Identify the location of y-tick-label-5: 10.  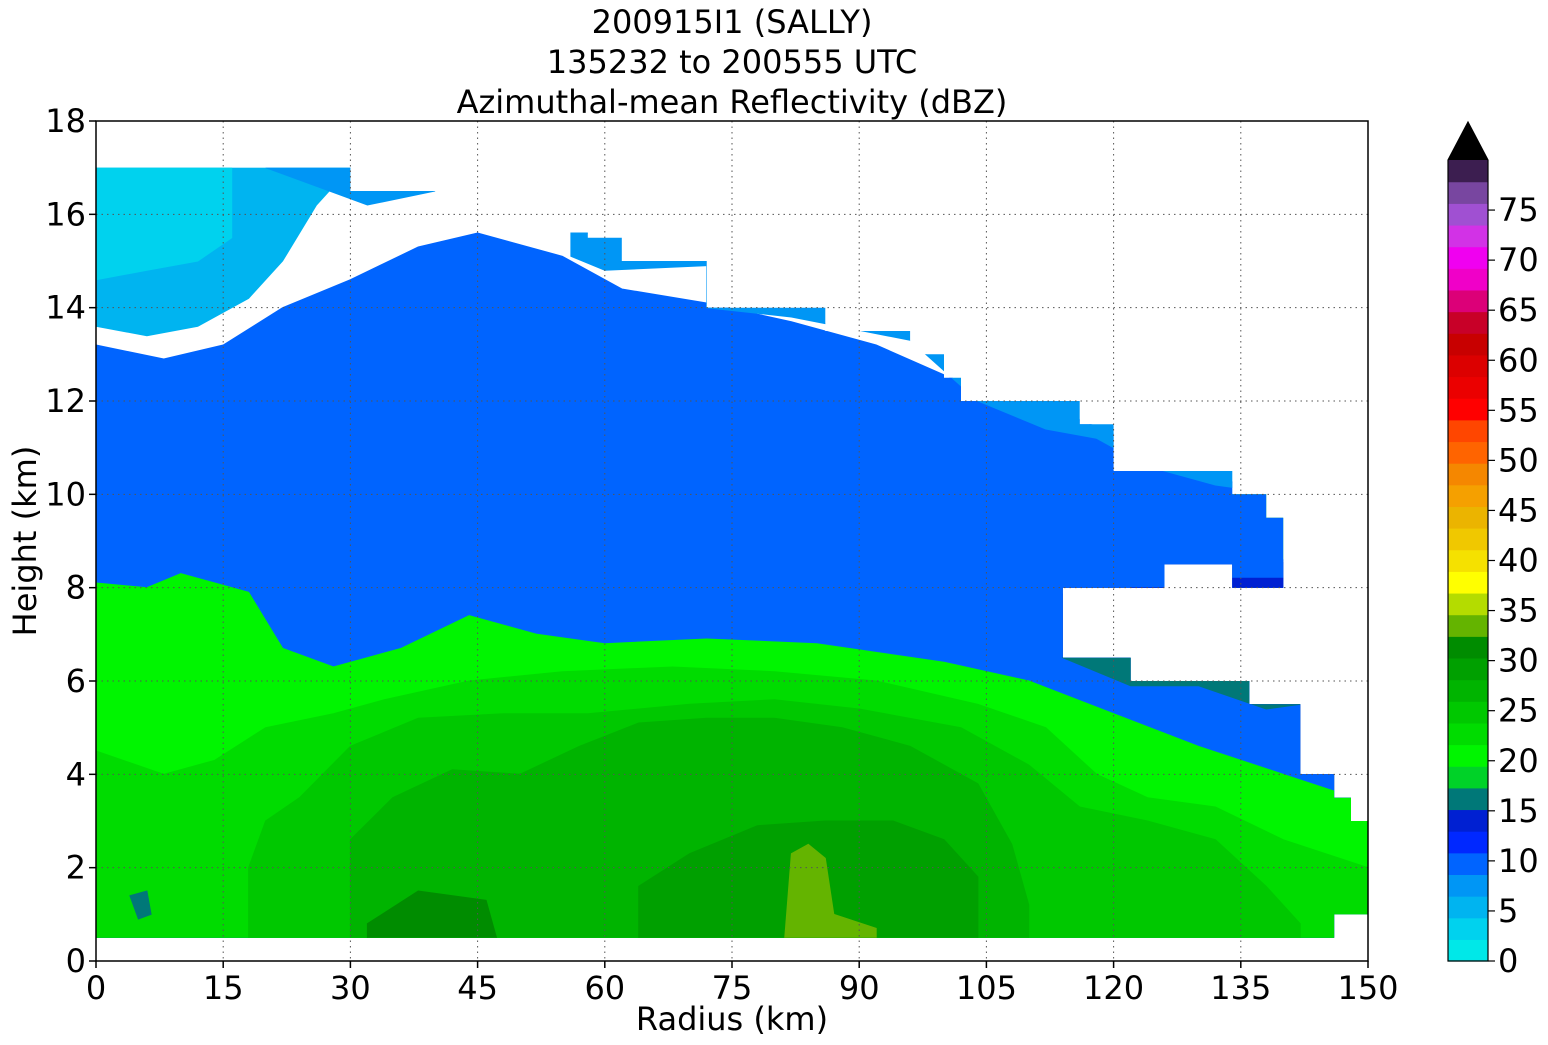
(65, 494).